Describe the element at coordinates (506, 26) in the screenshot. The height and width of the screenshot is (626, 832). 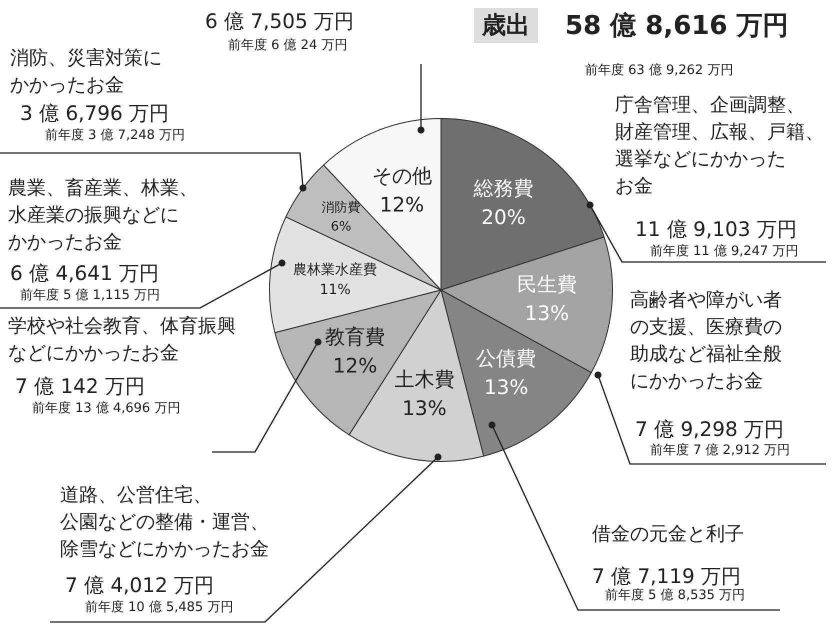
I see `chart-title: 歳出` at that location.